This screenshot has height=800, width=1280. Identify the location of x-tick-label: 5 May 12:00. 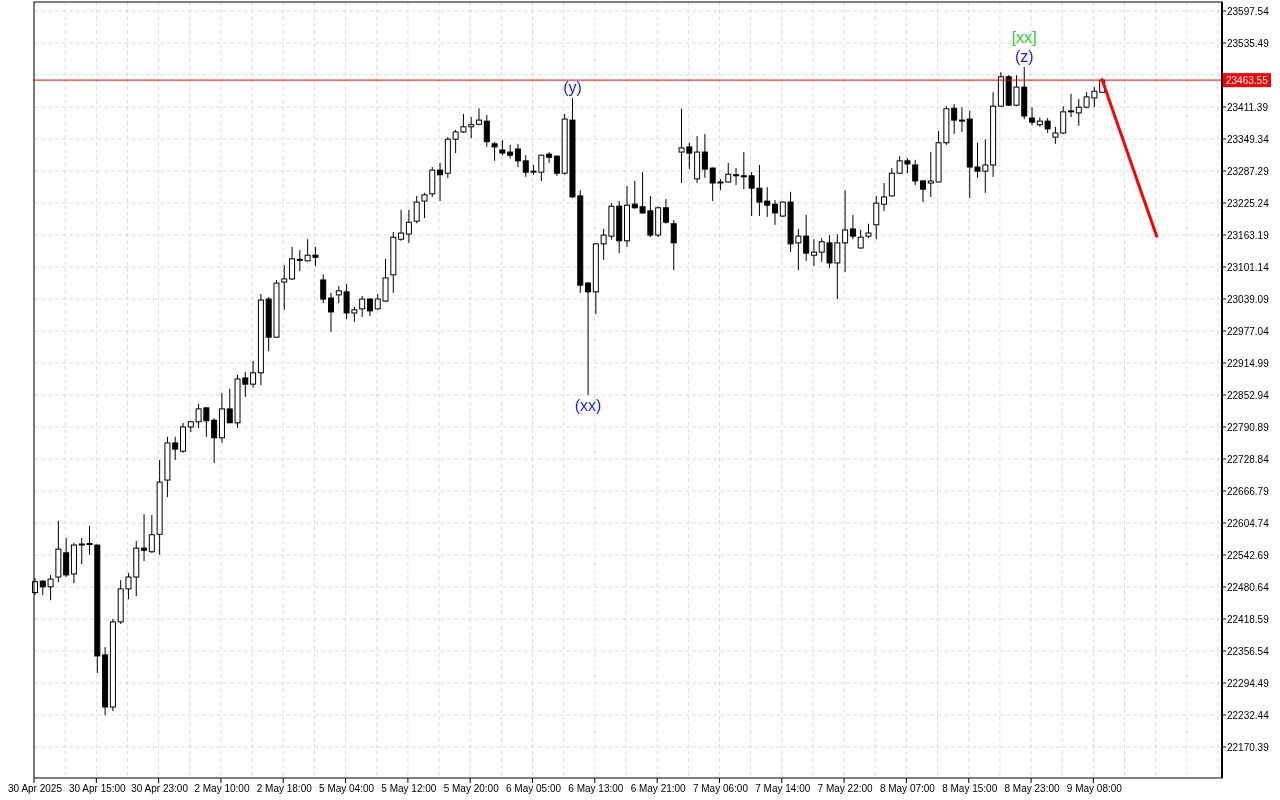
(409, 788).